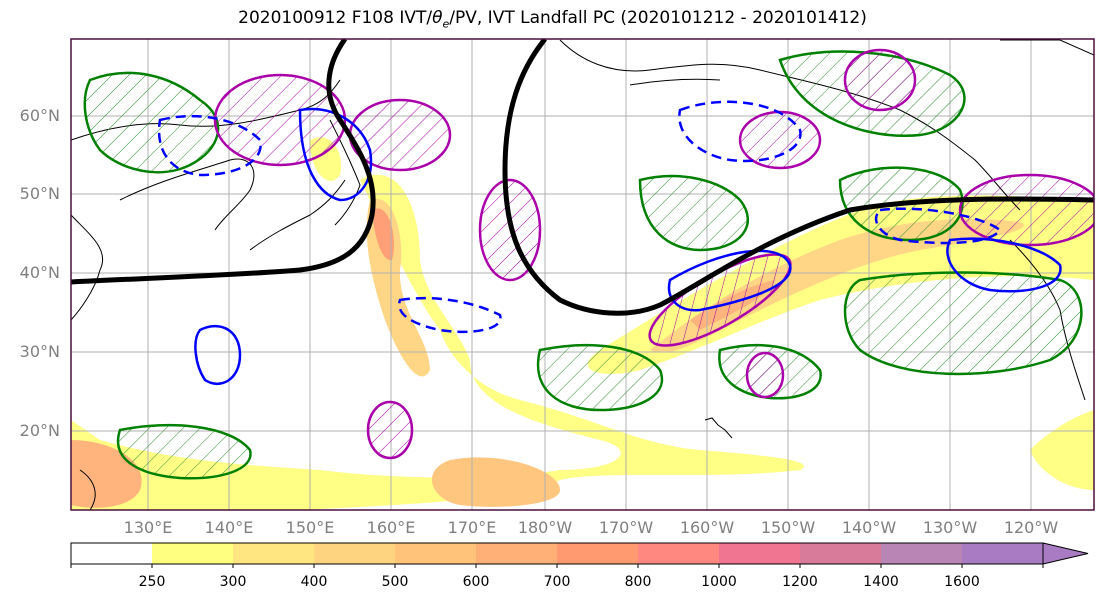 This screenshot has width=1105, height=603. I want to click on lat-label-20n: 20°N, so click(39, 430).